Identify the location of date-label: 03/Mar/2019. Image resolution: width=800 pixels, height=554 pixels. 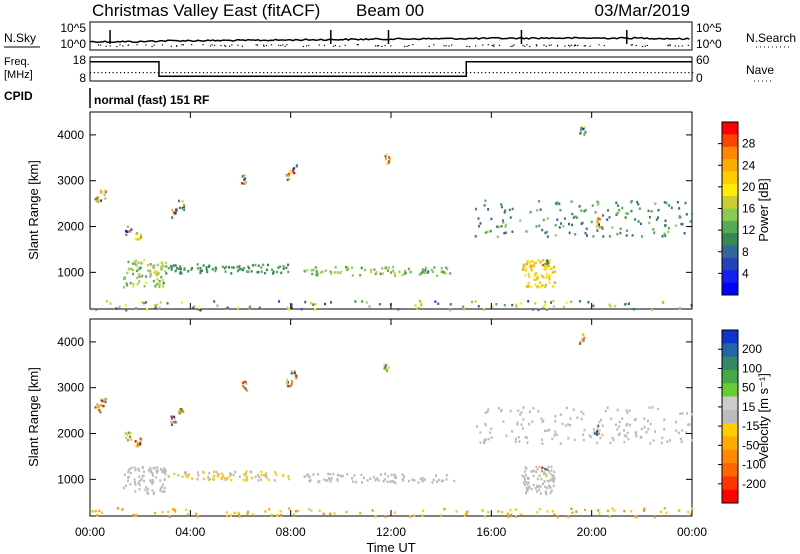
(642, 10).